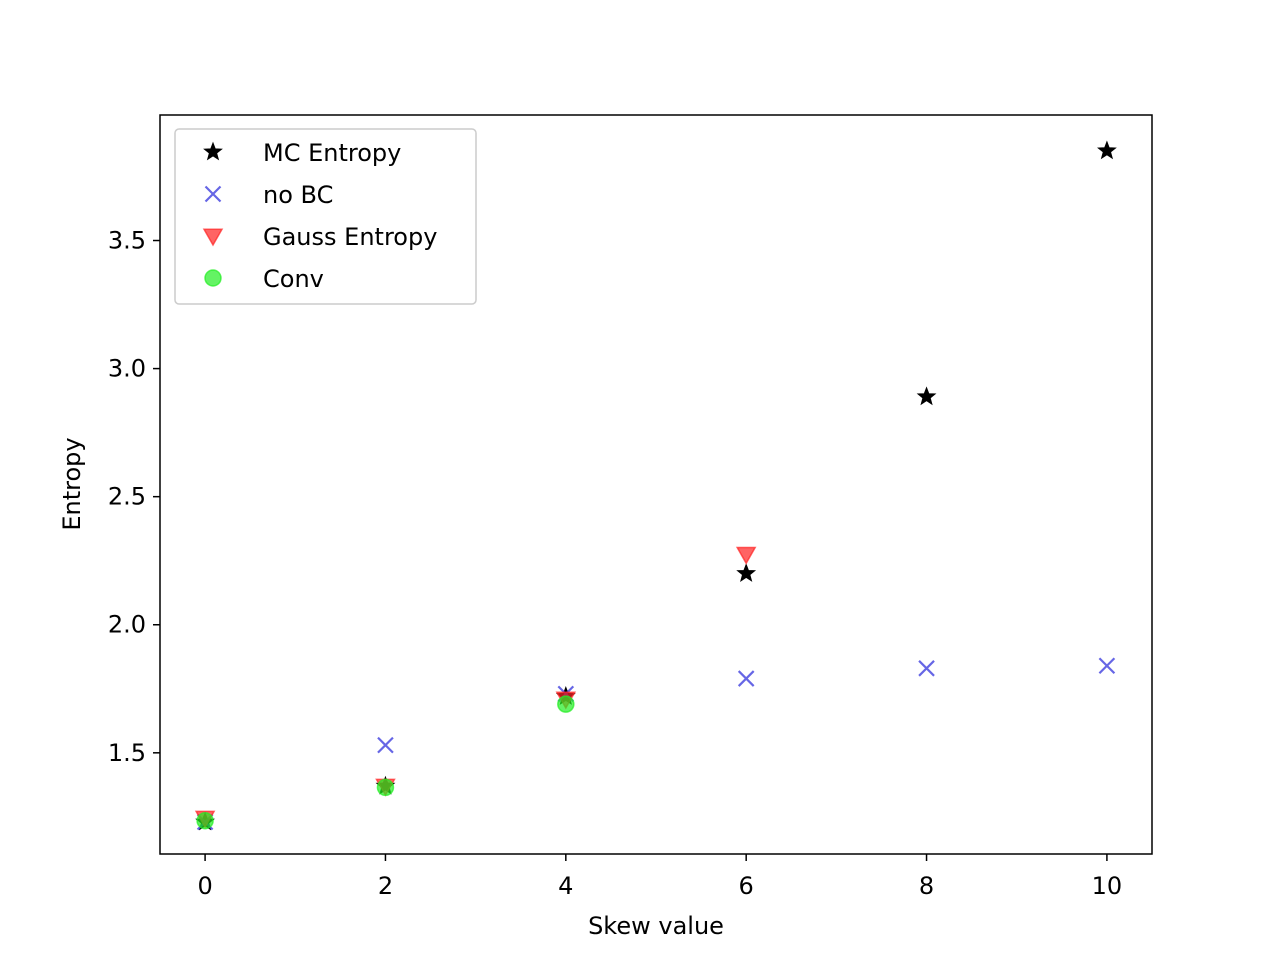 The width and height of the screenshot is (1280, 960). Describe the element at coordinates (127, 625) in the screenshot. I see `y-tick-label: 2.0` at that location.